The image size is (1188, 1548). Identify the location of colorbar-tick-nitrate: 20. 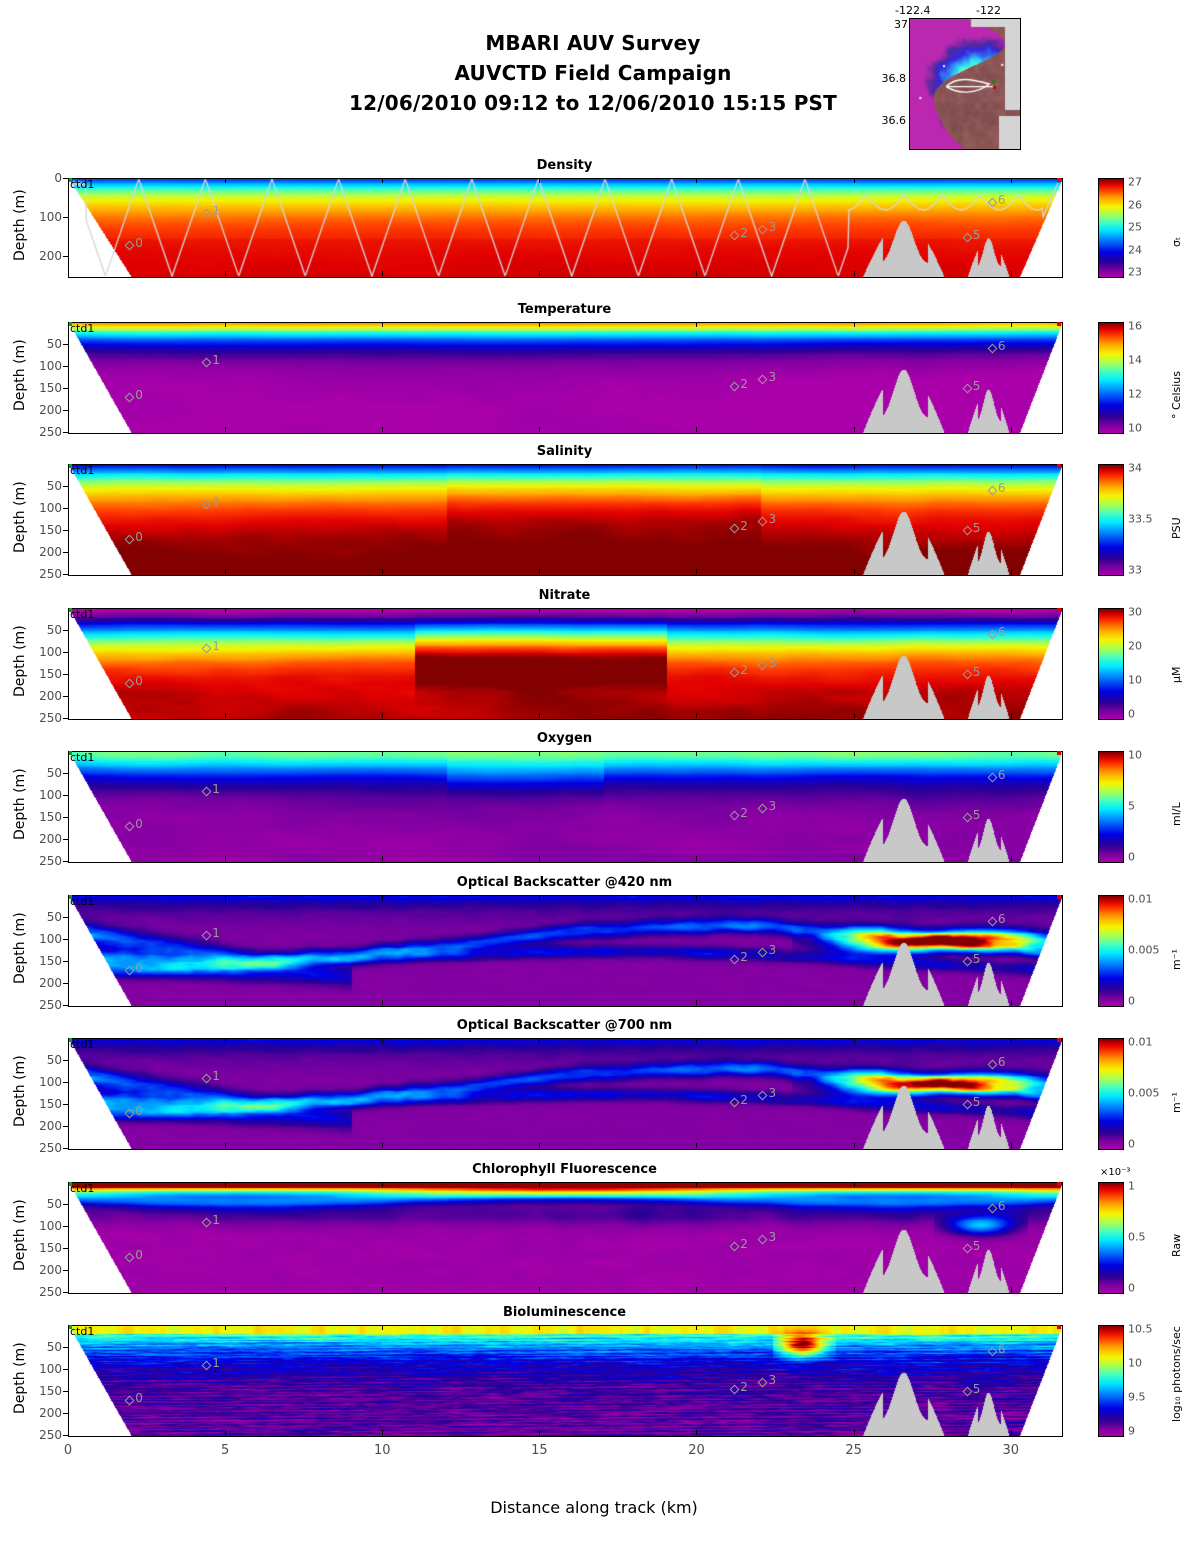
(1135, 646).